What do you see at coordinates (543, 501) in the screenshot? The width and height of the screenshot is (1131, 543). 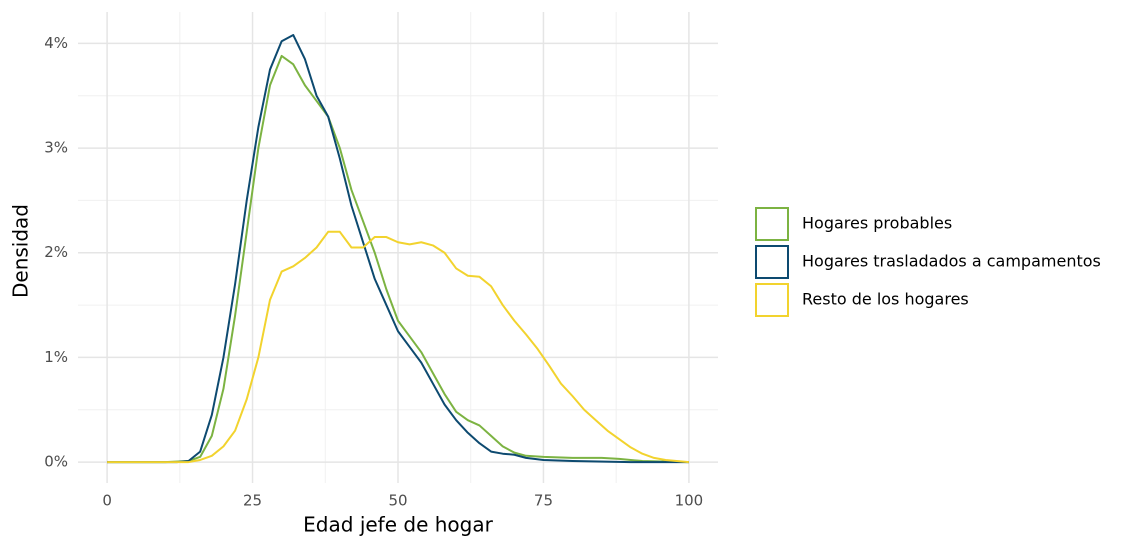 I see `x-tick-label: 75` at bounding box center [543, 501].